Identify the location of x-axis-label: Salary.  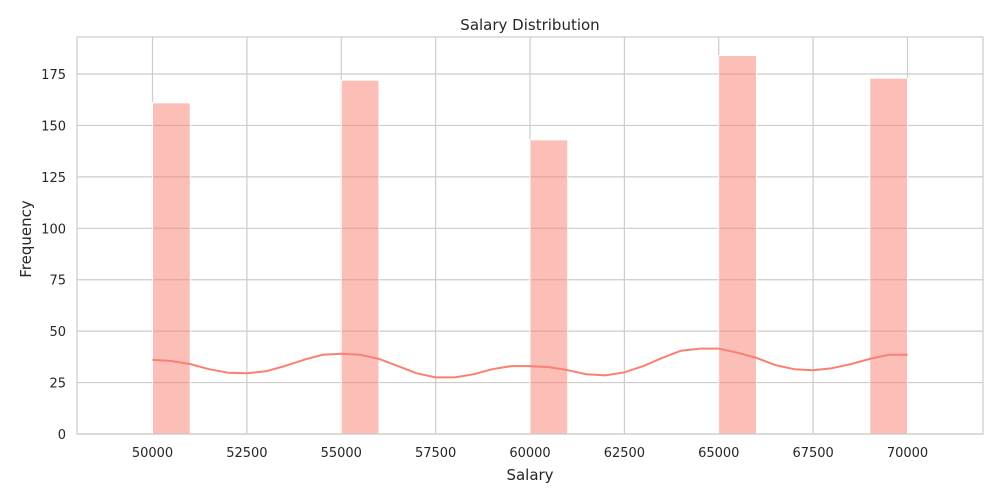
(529, 475).